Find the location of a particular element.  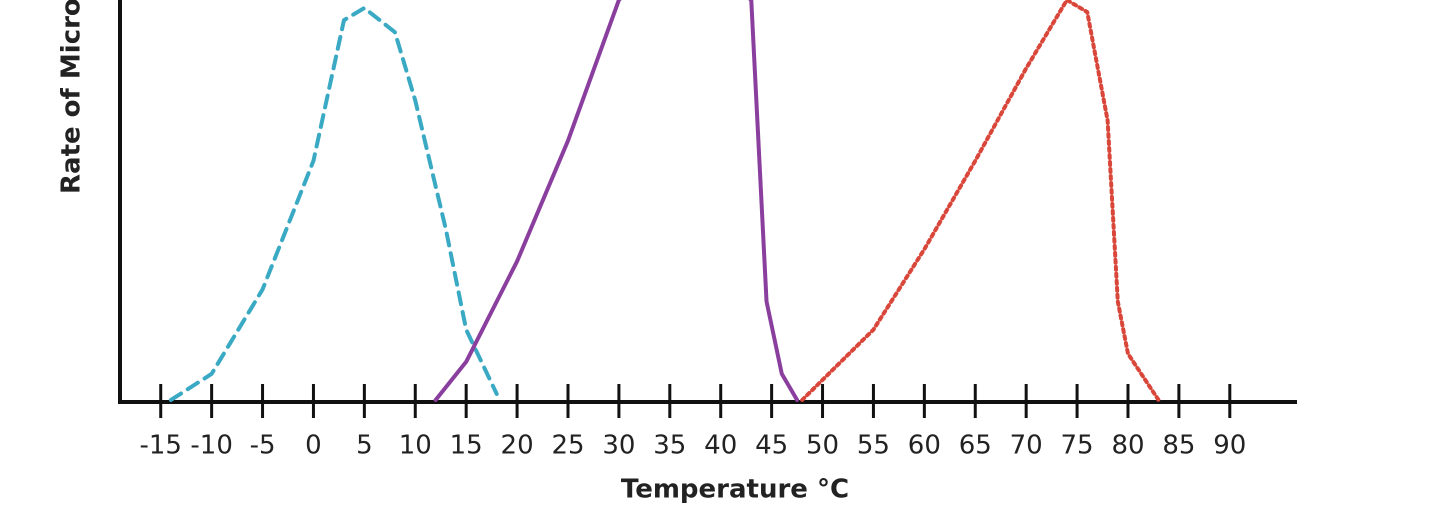

x-tick-label: 80 is located at coordinates (1127, 446).